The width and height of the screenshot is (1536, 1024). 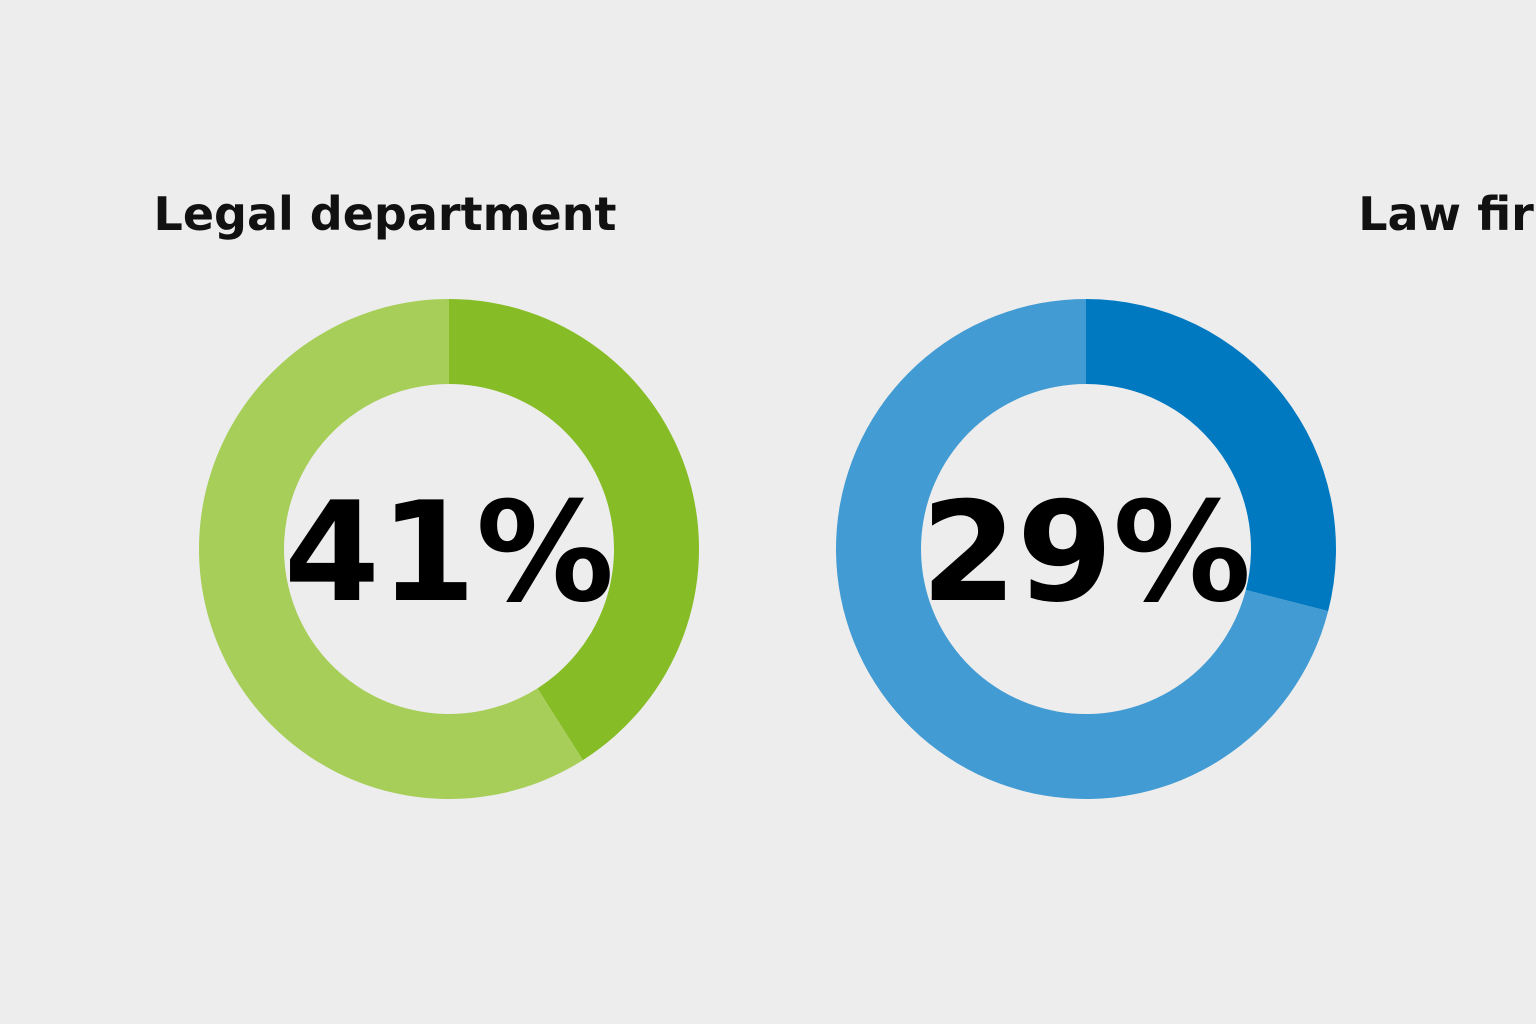 I want to click on donut-center-value: 29%, so click(x=1086, y=552).